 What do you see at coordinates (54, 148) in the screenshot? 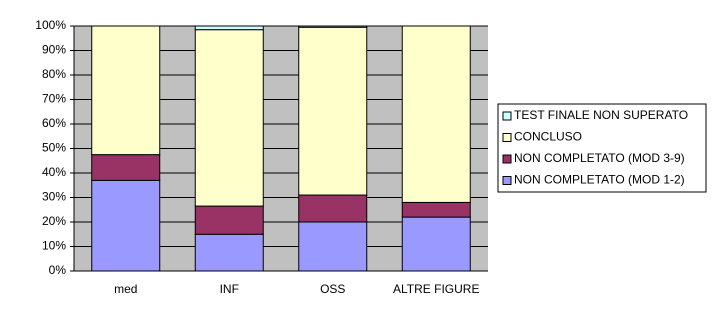
I see `y-tick-label: 50%` at bounding box center [54, 148].